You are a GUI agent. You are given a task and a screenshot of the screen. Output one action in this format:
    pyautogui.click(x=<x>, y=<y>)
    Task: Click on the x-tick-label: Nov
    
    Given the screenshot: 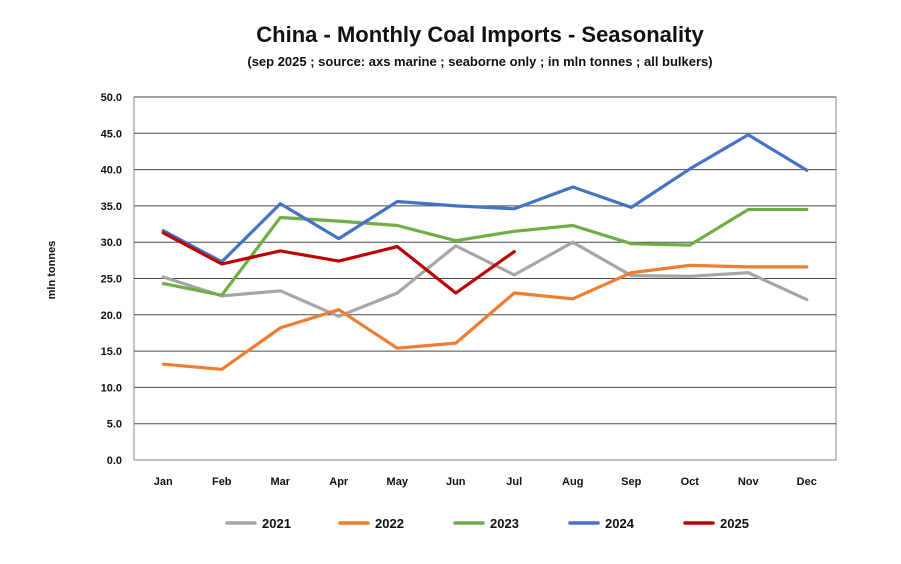 What is the action you would take?
    pyautogui.click(x=749, y=482)
    